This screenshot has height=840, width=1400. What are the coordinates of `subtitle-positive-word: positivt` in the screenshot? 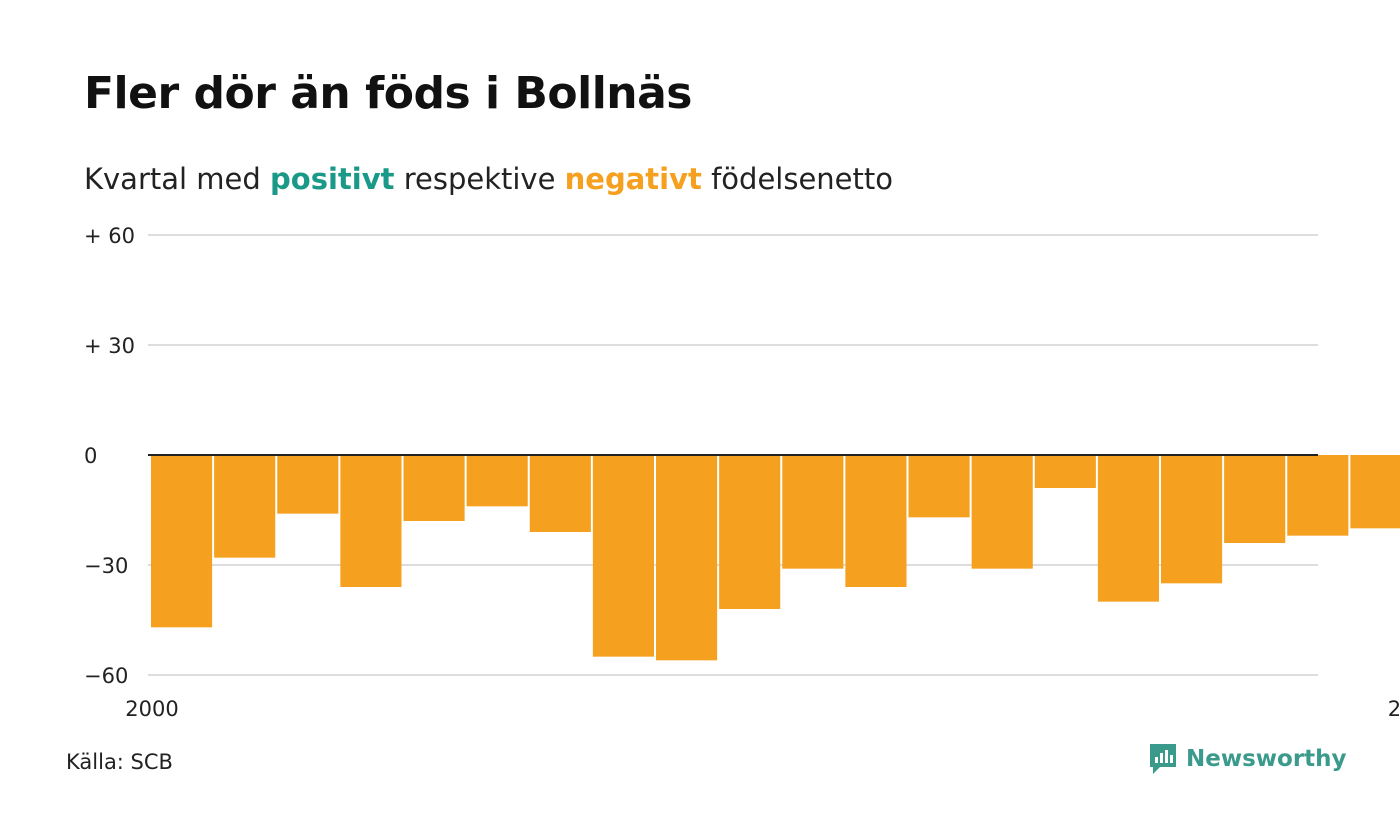 It's located at (332, 179).